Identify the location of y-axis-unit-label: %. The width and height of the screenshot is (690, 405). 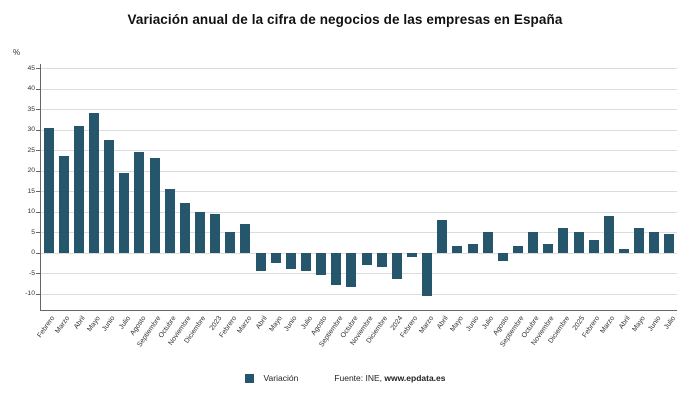
(17, 52).